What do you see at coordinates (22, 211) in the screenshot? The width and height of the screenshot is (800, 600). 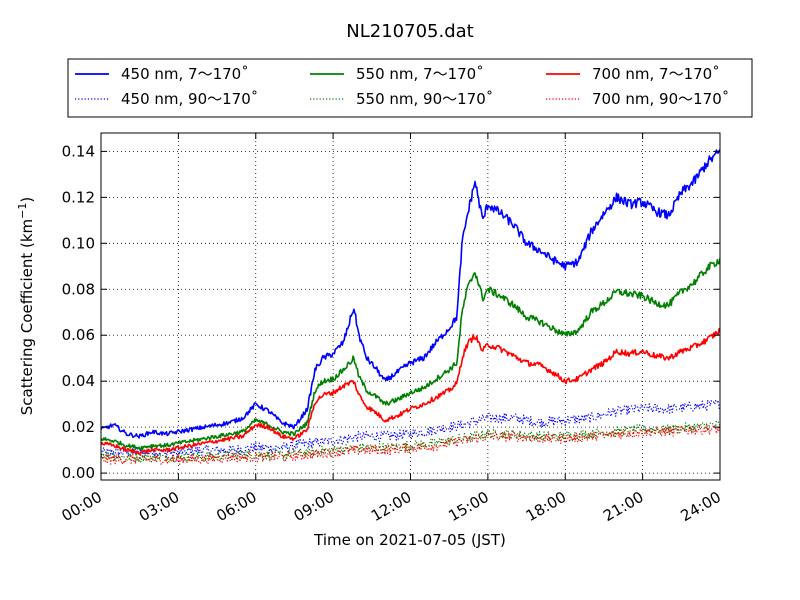 I see `y-axis-label-exponent: −1` at bounding box center [22, 211].